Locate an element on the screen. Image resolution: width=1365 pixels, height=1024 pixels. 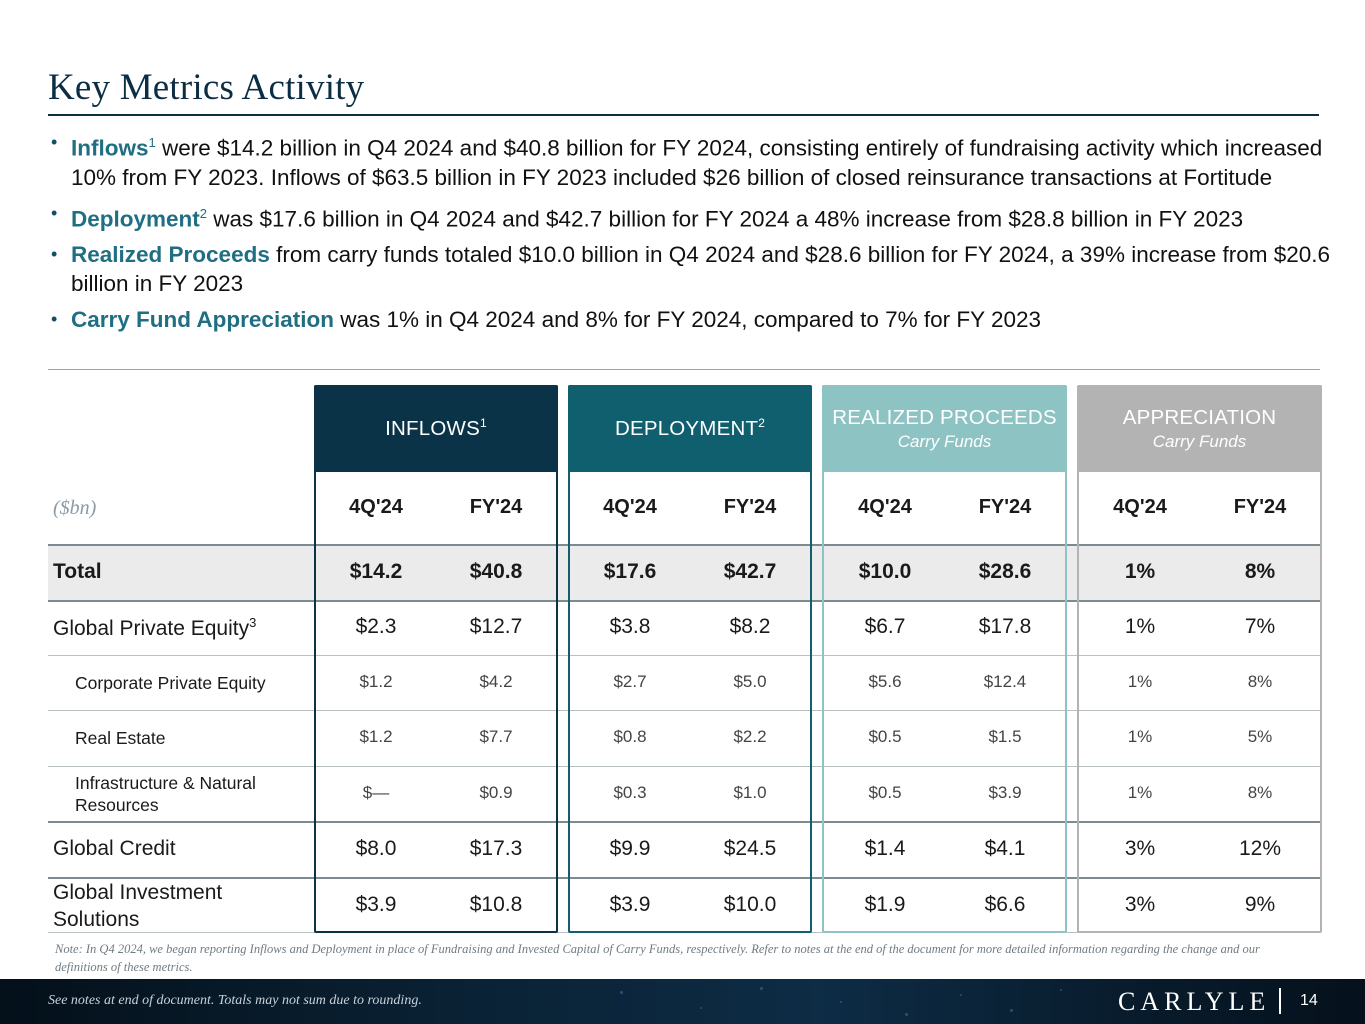
row-label-infrastructure: Infrastructure & Natural Resources is located at coordinates (165, 794).